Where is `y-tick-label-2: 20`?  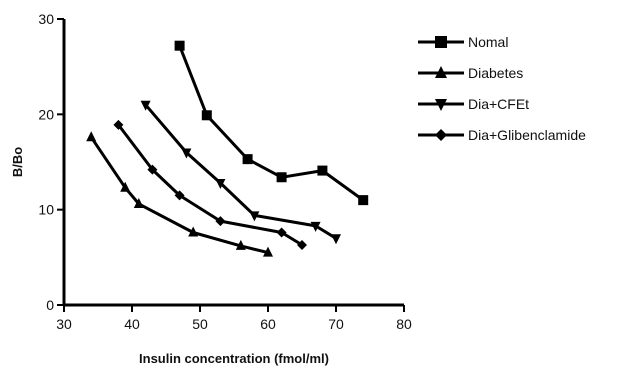
y-tick-label-2: 20 is located at coordinates (46, 114).